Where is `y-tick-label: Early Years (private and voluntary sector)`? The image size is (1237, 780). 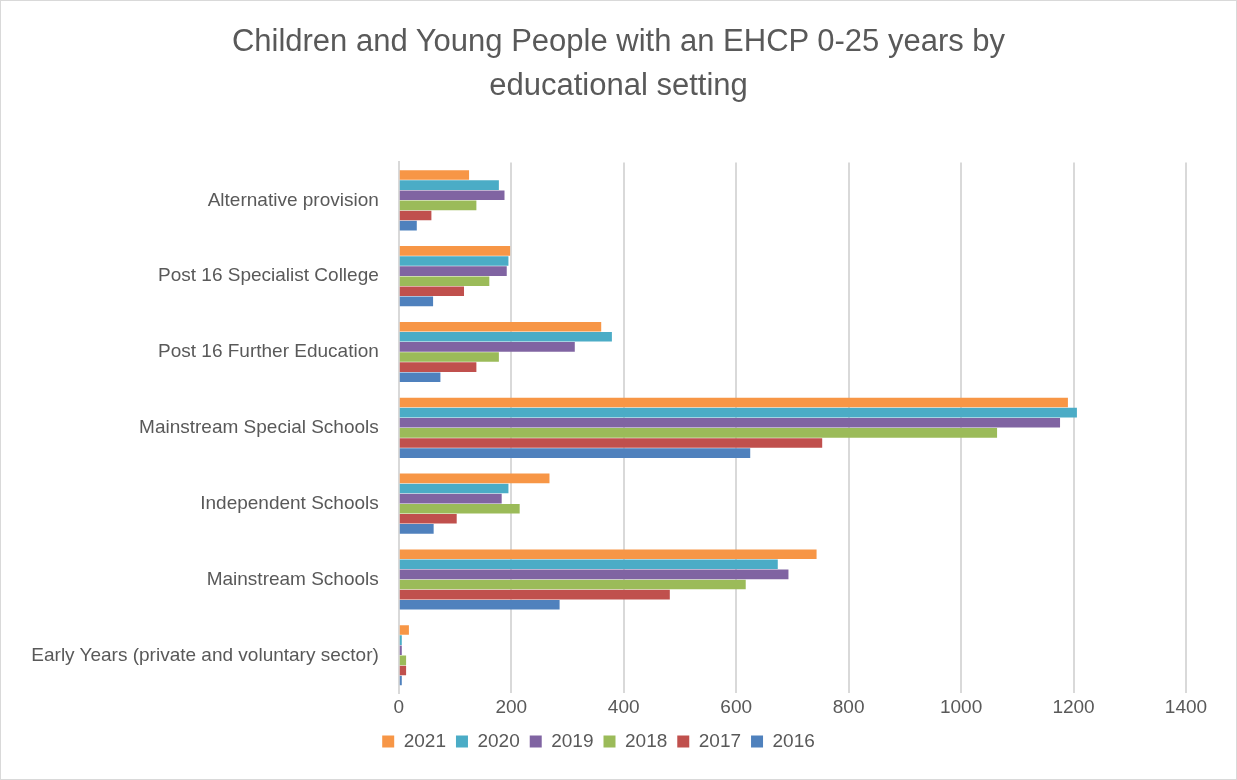 y-tick-label: Early Years (private and voluntary sector) is located at coordinates (205, 654).